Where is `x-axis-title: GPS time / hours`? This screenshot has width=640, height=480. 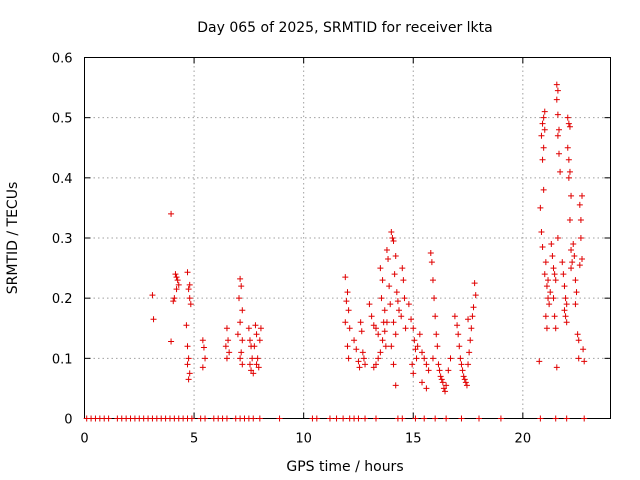
x-axis-title: GPS time / hours is located at coordinates (344, 467).